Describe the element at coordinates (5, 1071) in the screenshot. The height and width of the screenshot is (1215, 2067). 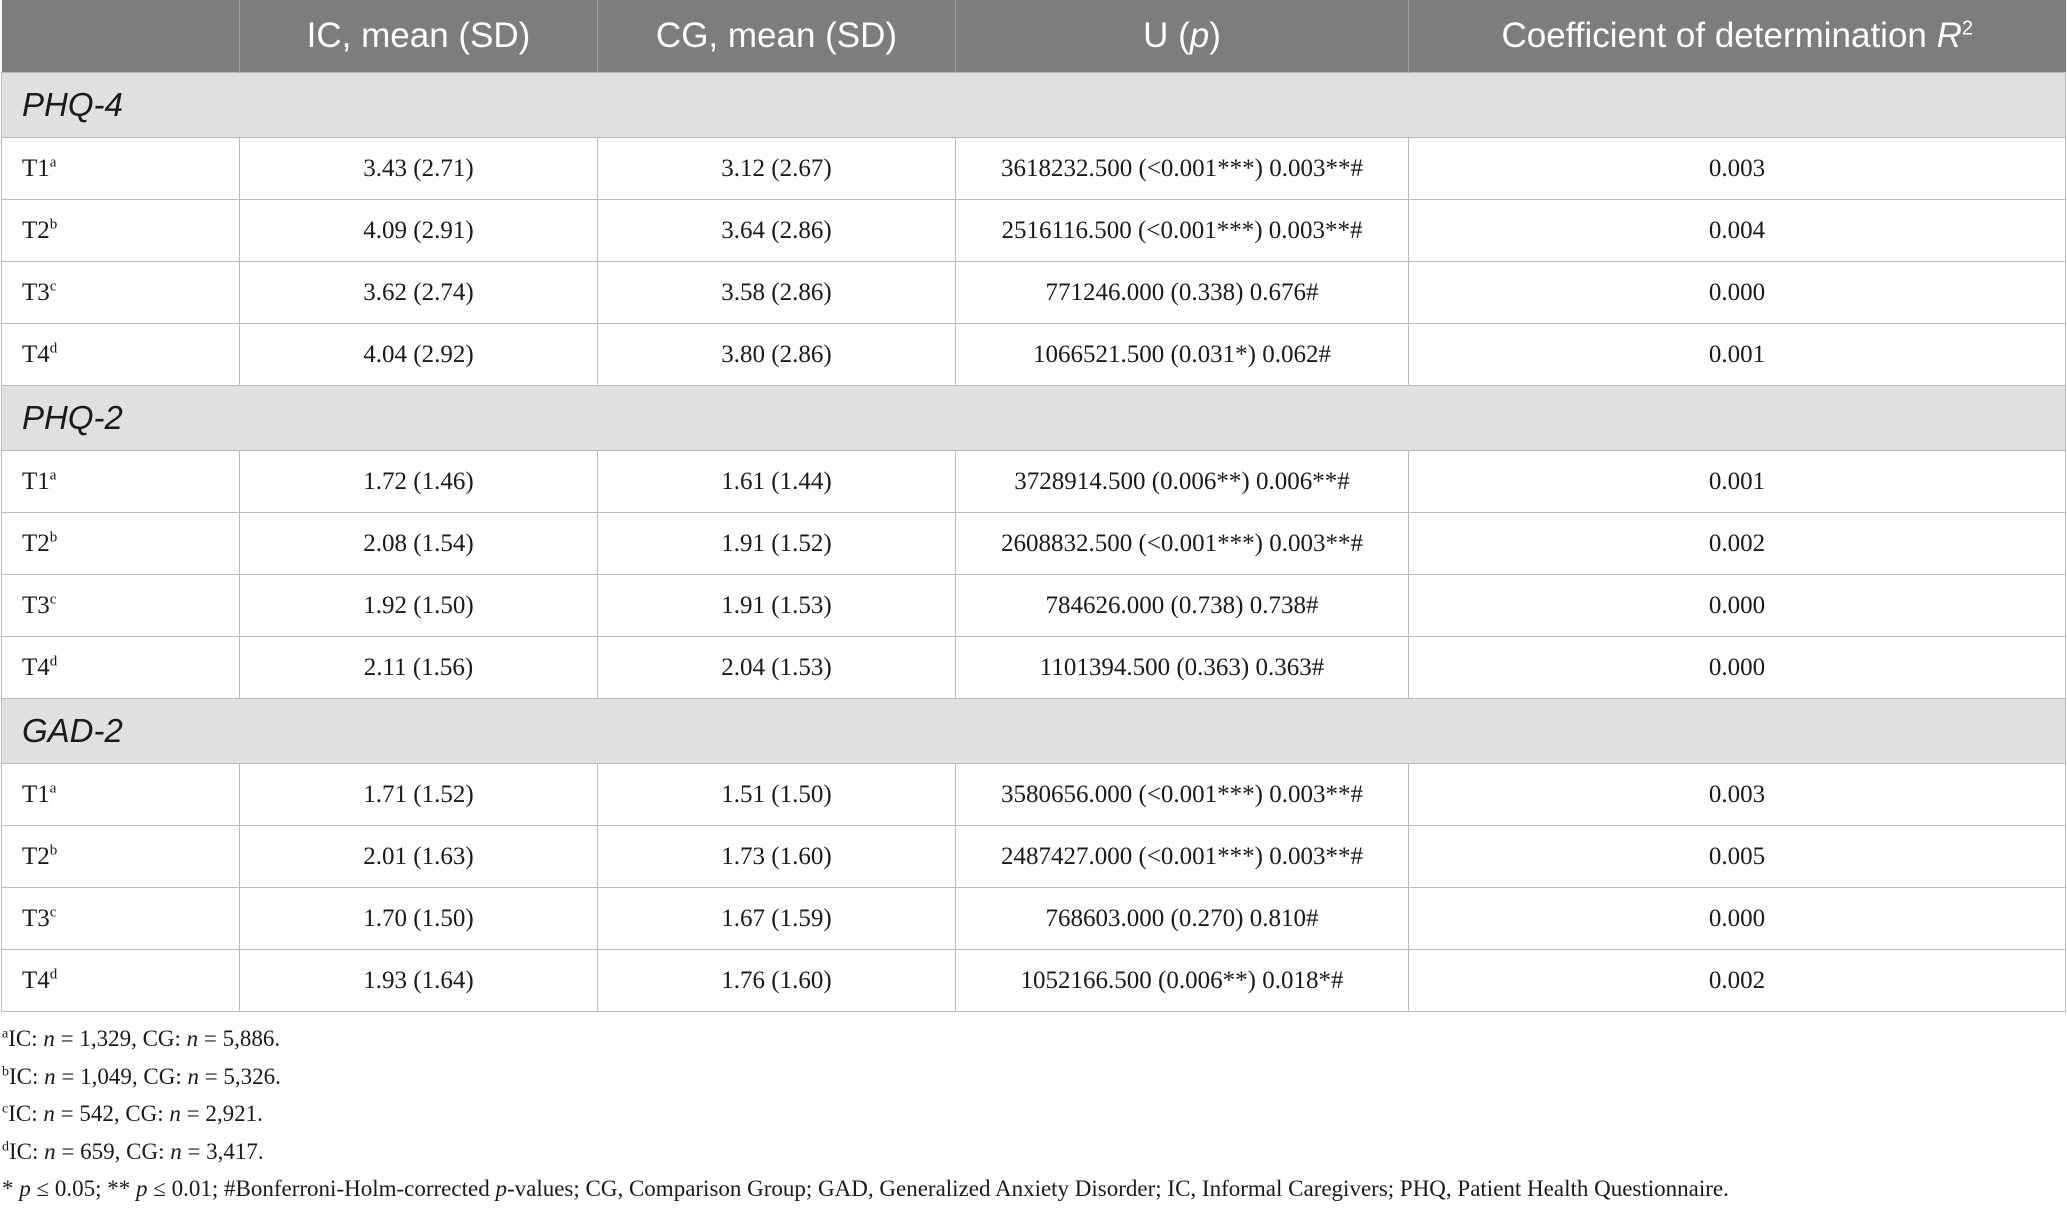
I see `footnote-b-marker: b` at that location.